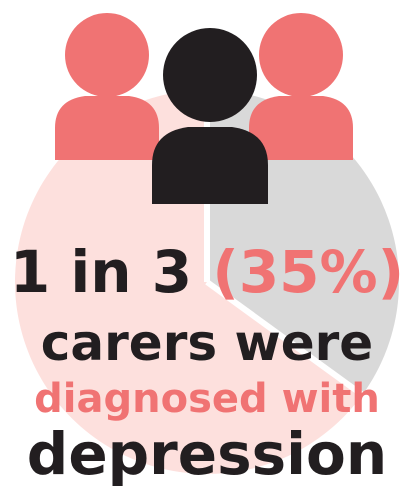 This screenshot has width=414, height=492. Describe the element at coordinates (111, 272) in the screenshot. I see `headline-line-1-main: 1 in 3` at that location.